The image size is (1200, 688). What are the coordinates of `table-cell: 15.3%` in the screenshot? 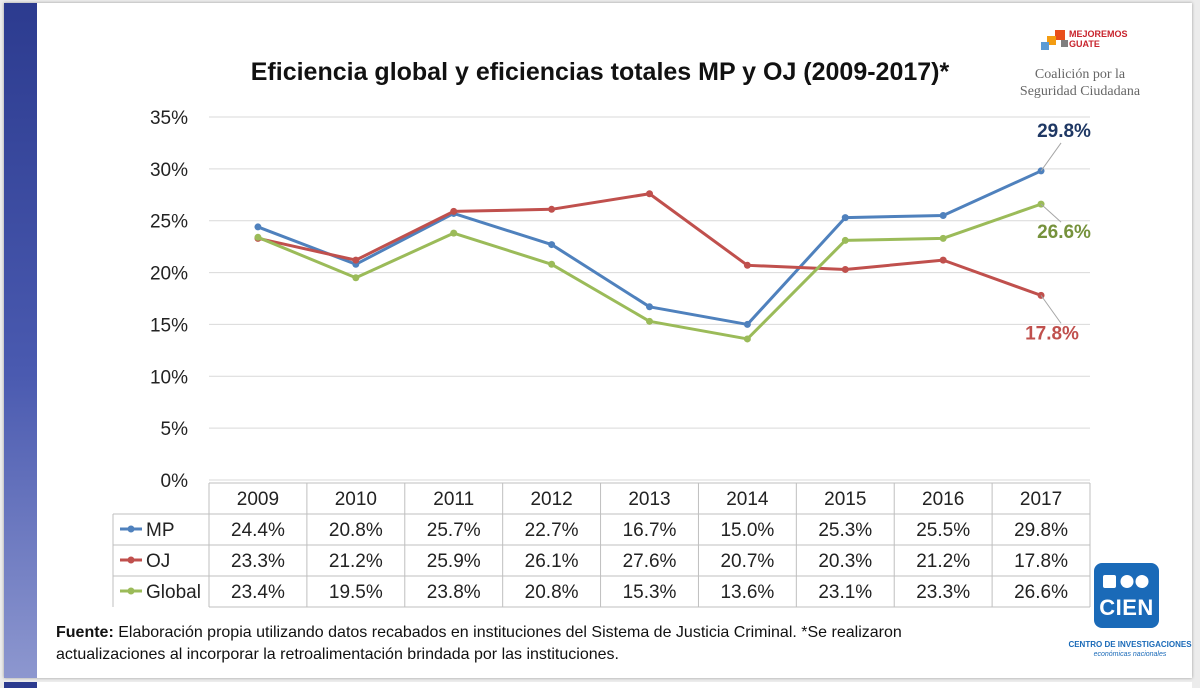 It's located at (650, 592).